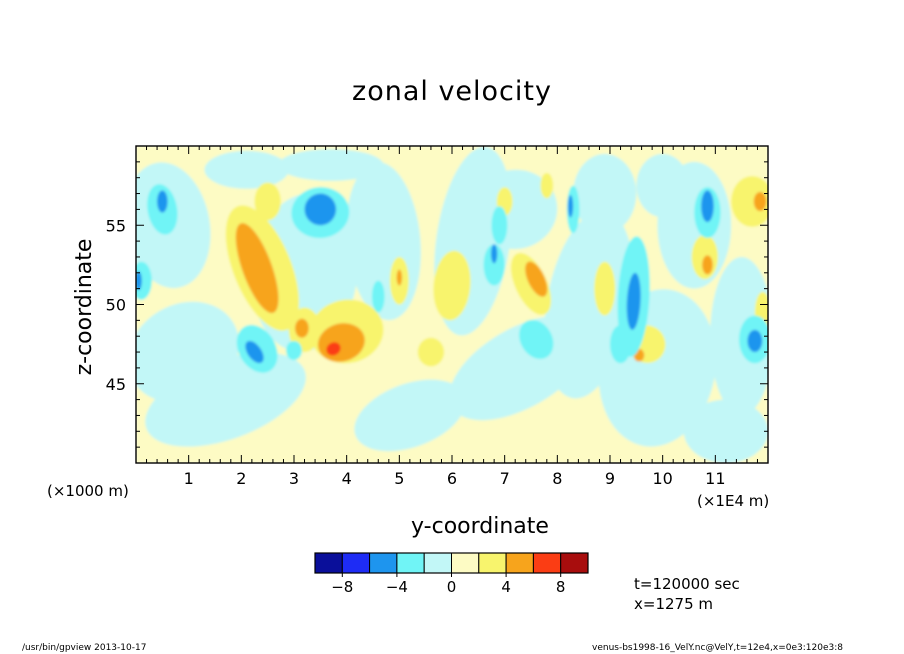 This screenshot has height=654, width=904. What do you see at coordinates (189, 478) in the screenshot?
I see `x-tick-label: 1` at bounding box center [189, 478].